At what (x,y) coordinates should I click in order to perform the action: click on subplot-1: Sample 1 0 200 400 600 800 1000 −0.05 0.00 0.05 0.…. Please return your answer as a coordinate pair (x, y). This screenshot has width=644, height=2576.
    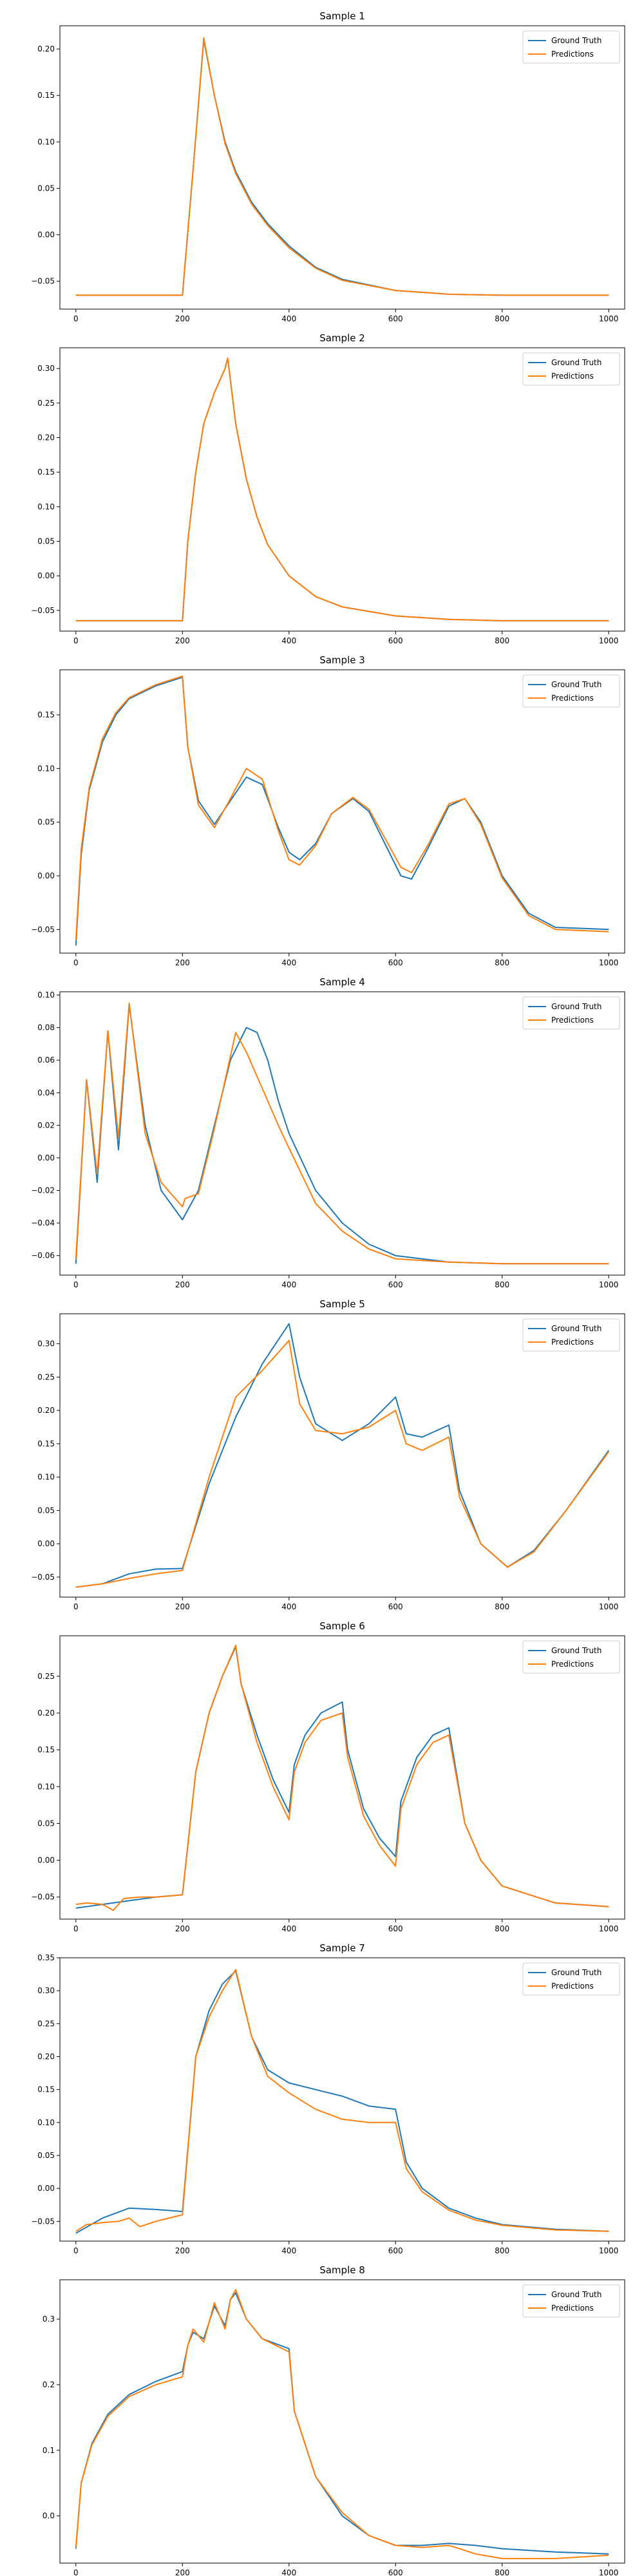
    Looking at the image, I should click on (328, 167).